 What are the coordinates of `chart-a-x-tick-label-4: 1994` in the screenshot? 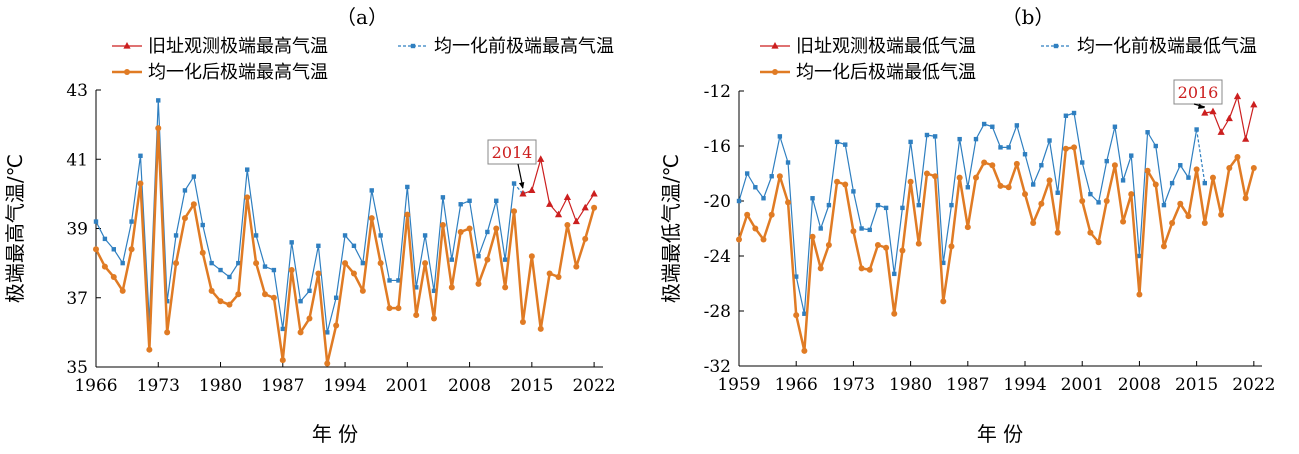 It's located at (344, 386).